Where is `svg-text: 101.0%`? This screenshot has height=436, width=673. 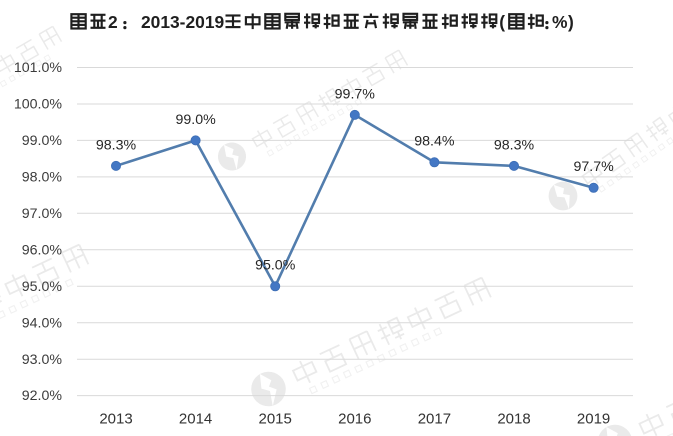
svg-text: 101.0% is located at coordinates (38, 68).